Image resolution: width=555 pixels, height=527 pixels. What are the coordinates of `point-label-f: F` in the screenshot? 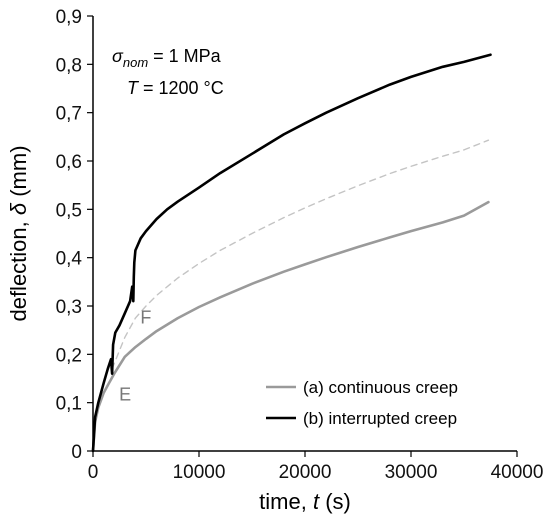 It's located at (145, 317).